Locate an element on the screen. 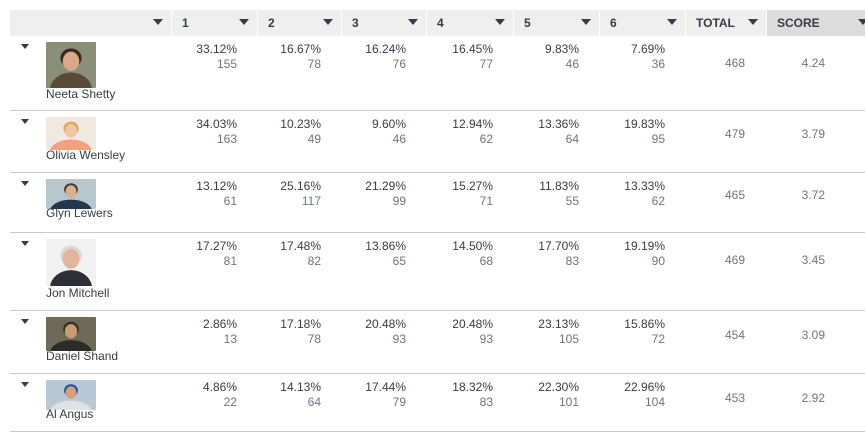 The width and height of the screenshot is (865, 448). column-header-4: 4 is located at coordinates (470, 23).